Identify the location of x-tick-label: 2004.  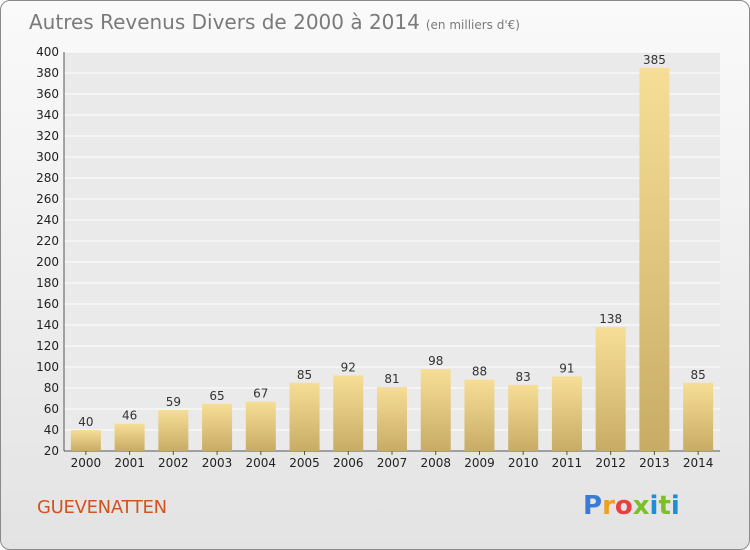
(261, 463).